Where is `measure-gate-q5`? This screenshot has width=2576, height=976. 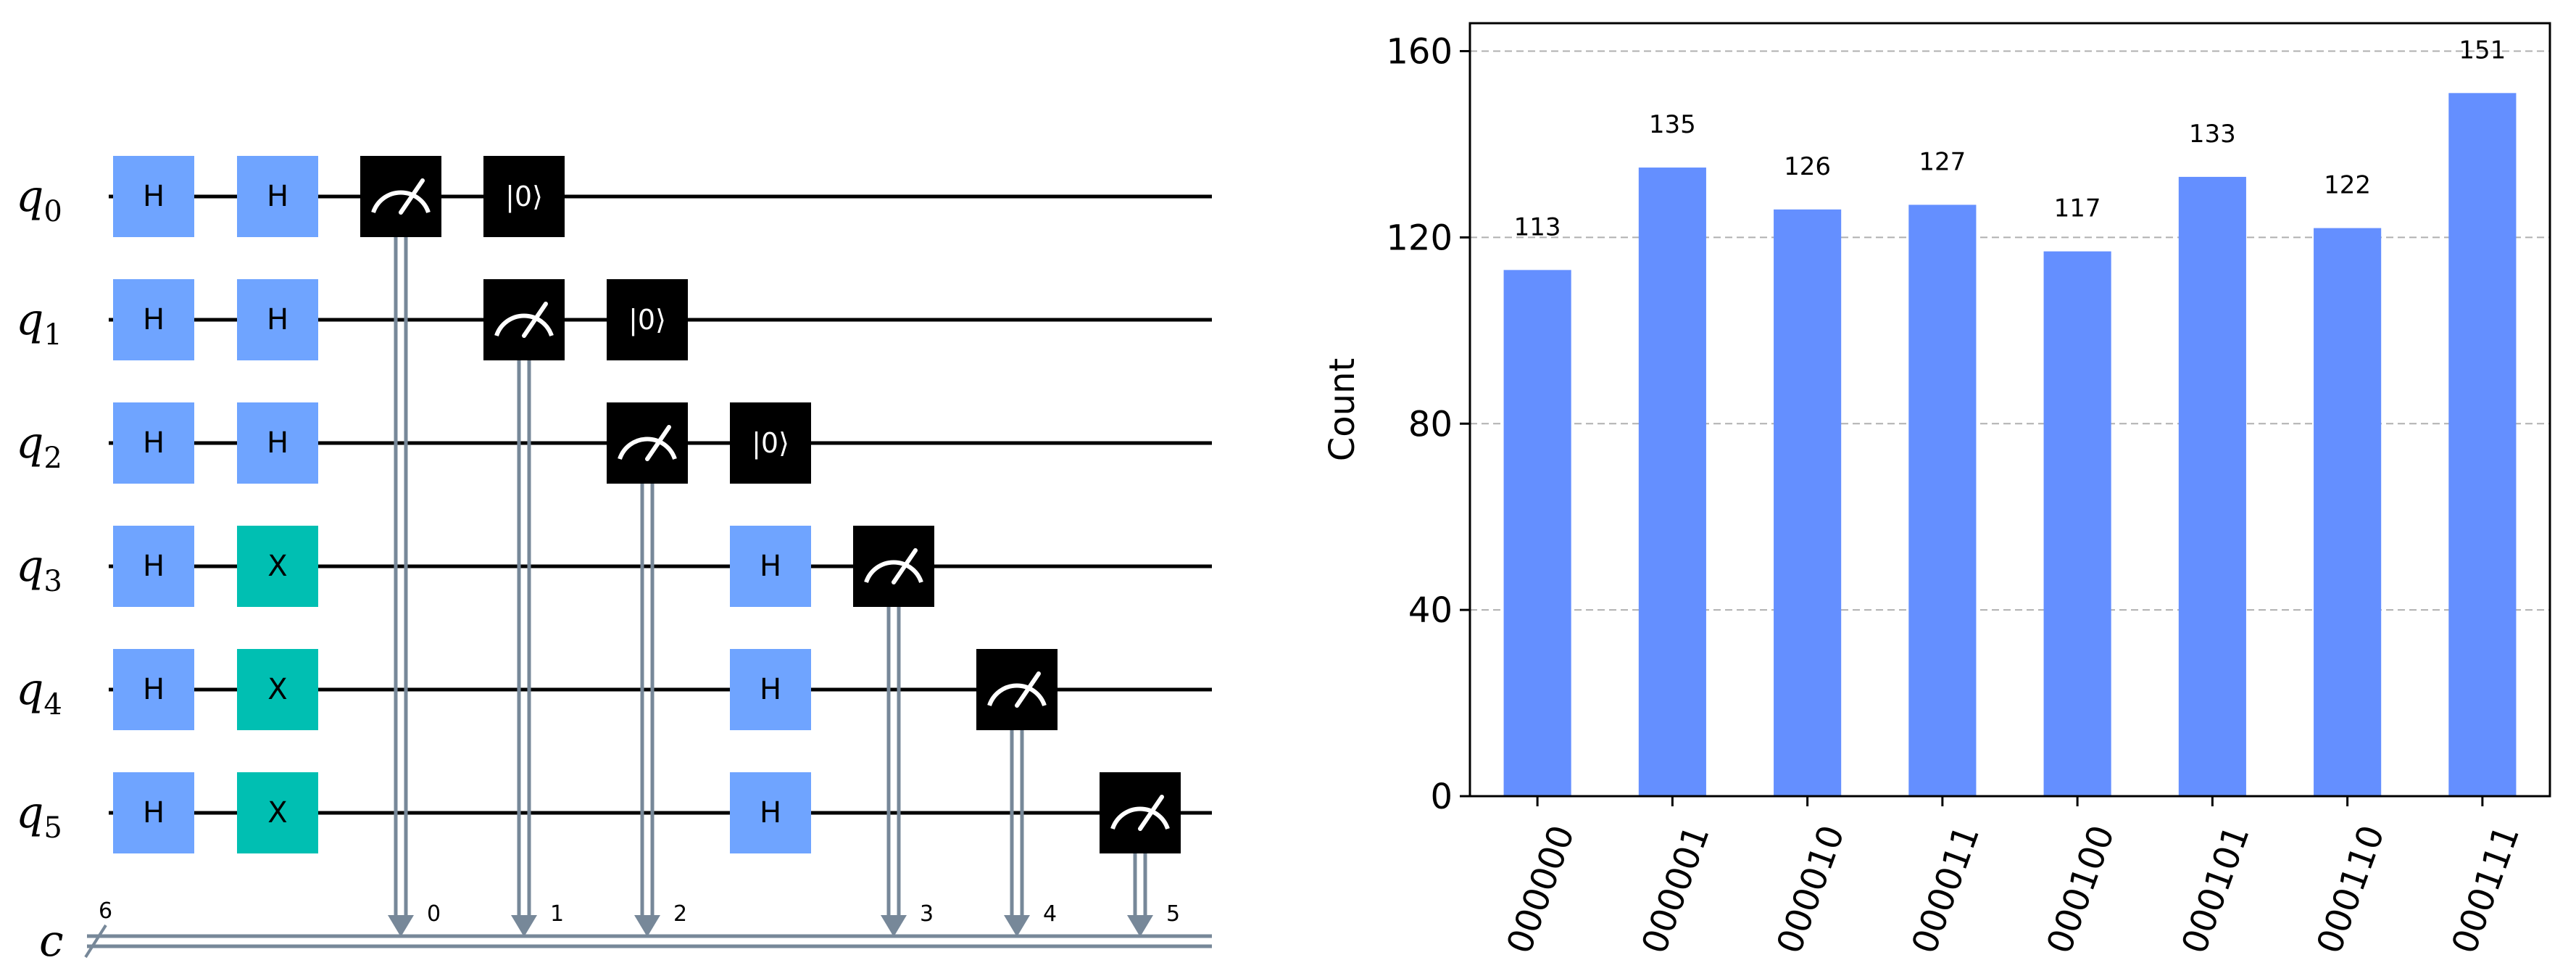 measure-gate-q5 is located at coordinates (1140, 854).